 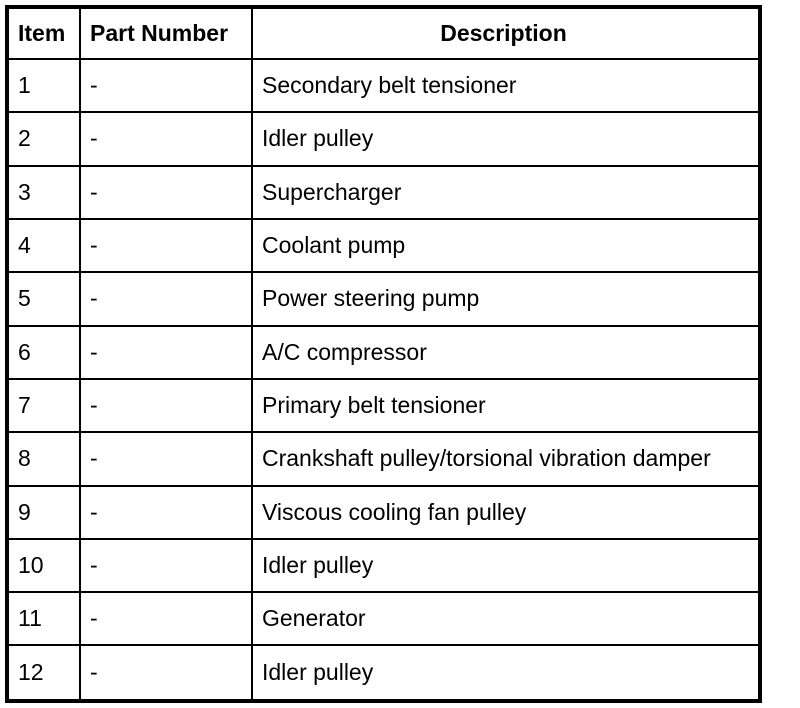 I want to click on table-row: 7- Primary belt tensioner, so click(x=383, y=405).